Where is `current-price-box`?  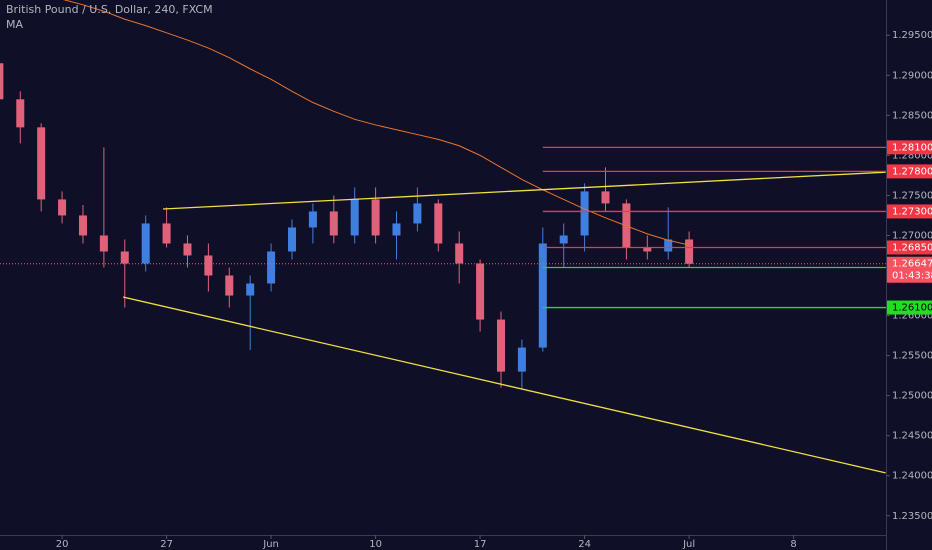
current-price-box is located at coordinates (909, 269).